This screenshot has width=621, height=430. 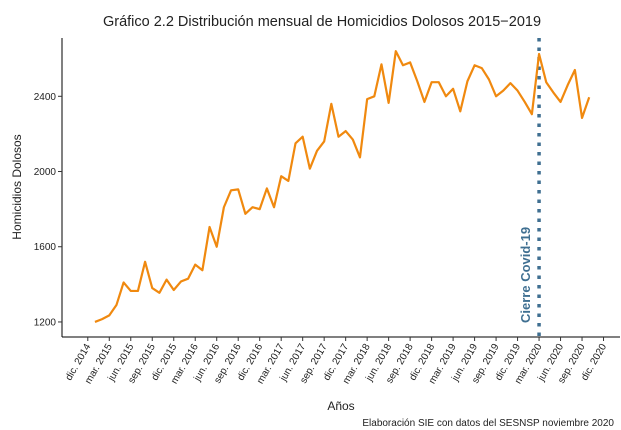 What do you see at coordinates (45, 97) in the screenshot?
I see `y-tick-label: 2400` at bounding box center [45, 97].